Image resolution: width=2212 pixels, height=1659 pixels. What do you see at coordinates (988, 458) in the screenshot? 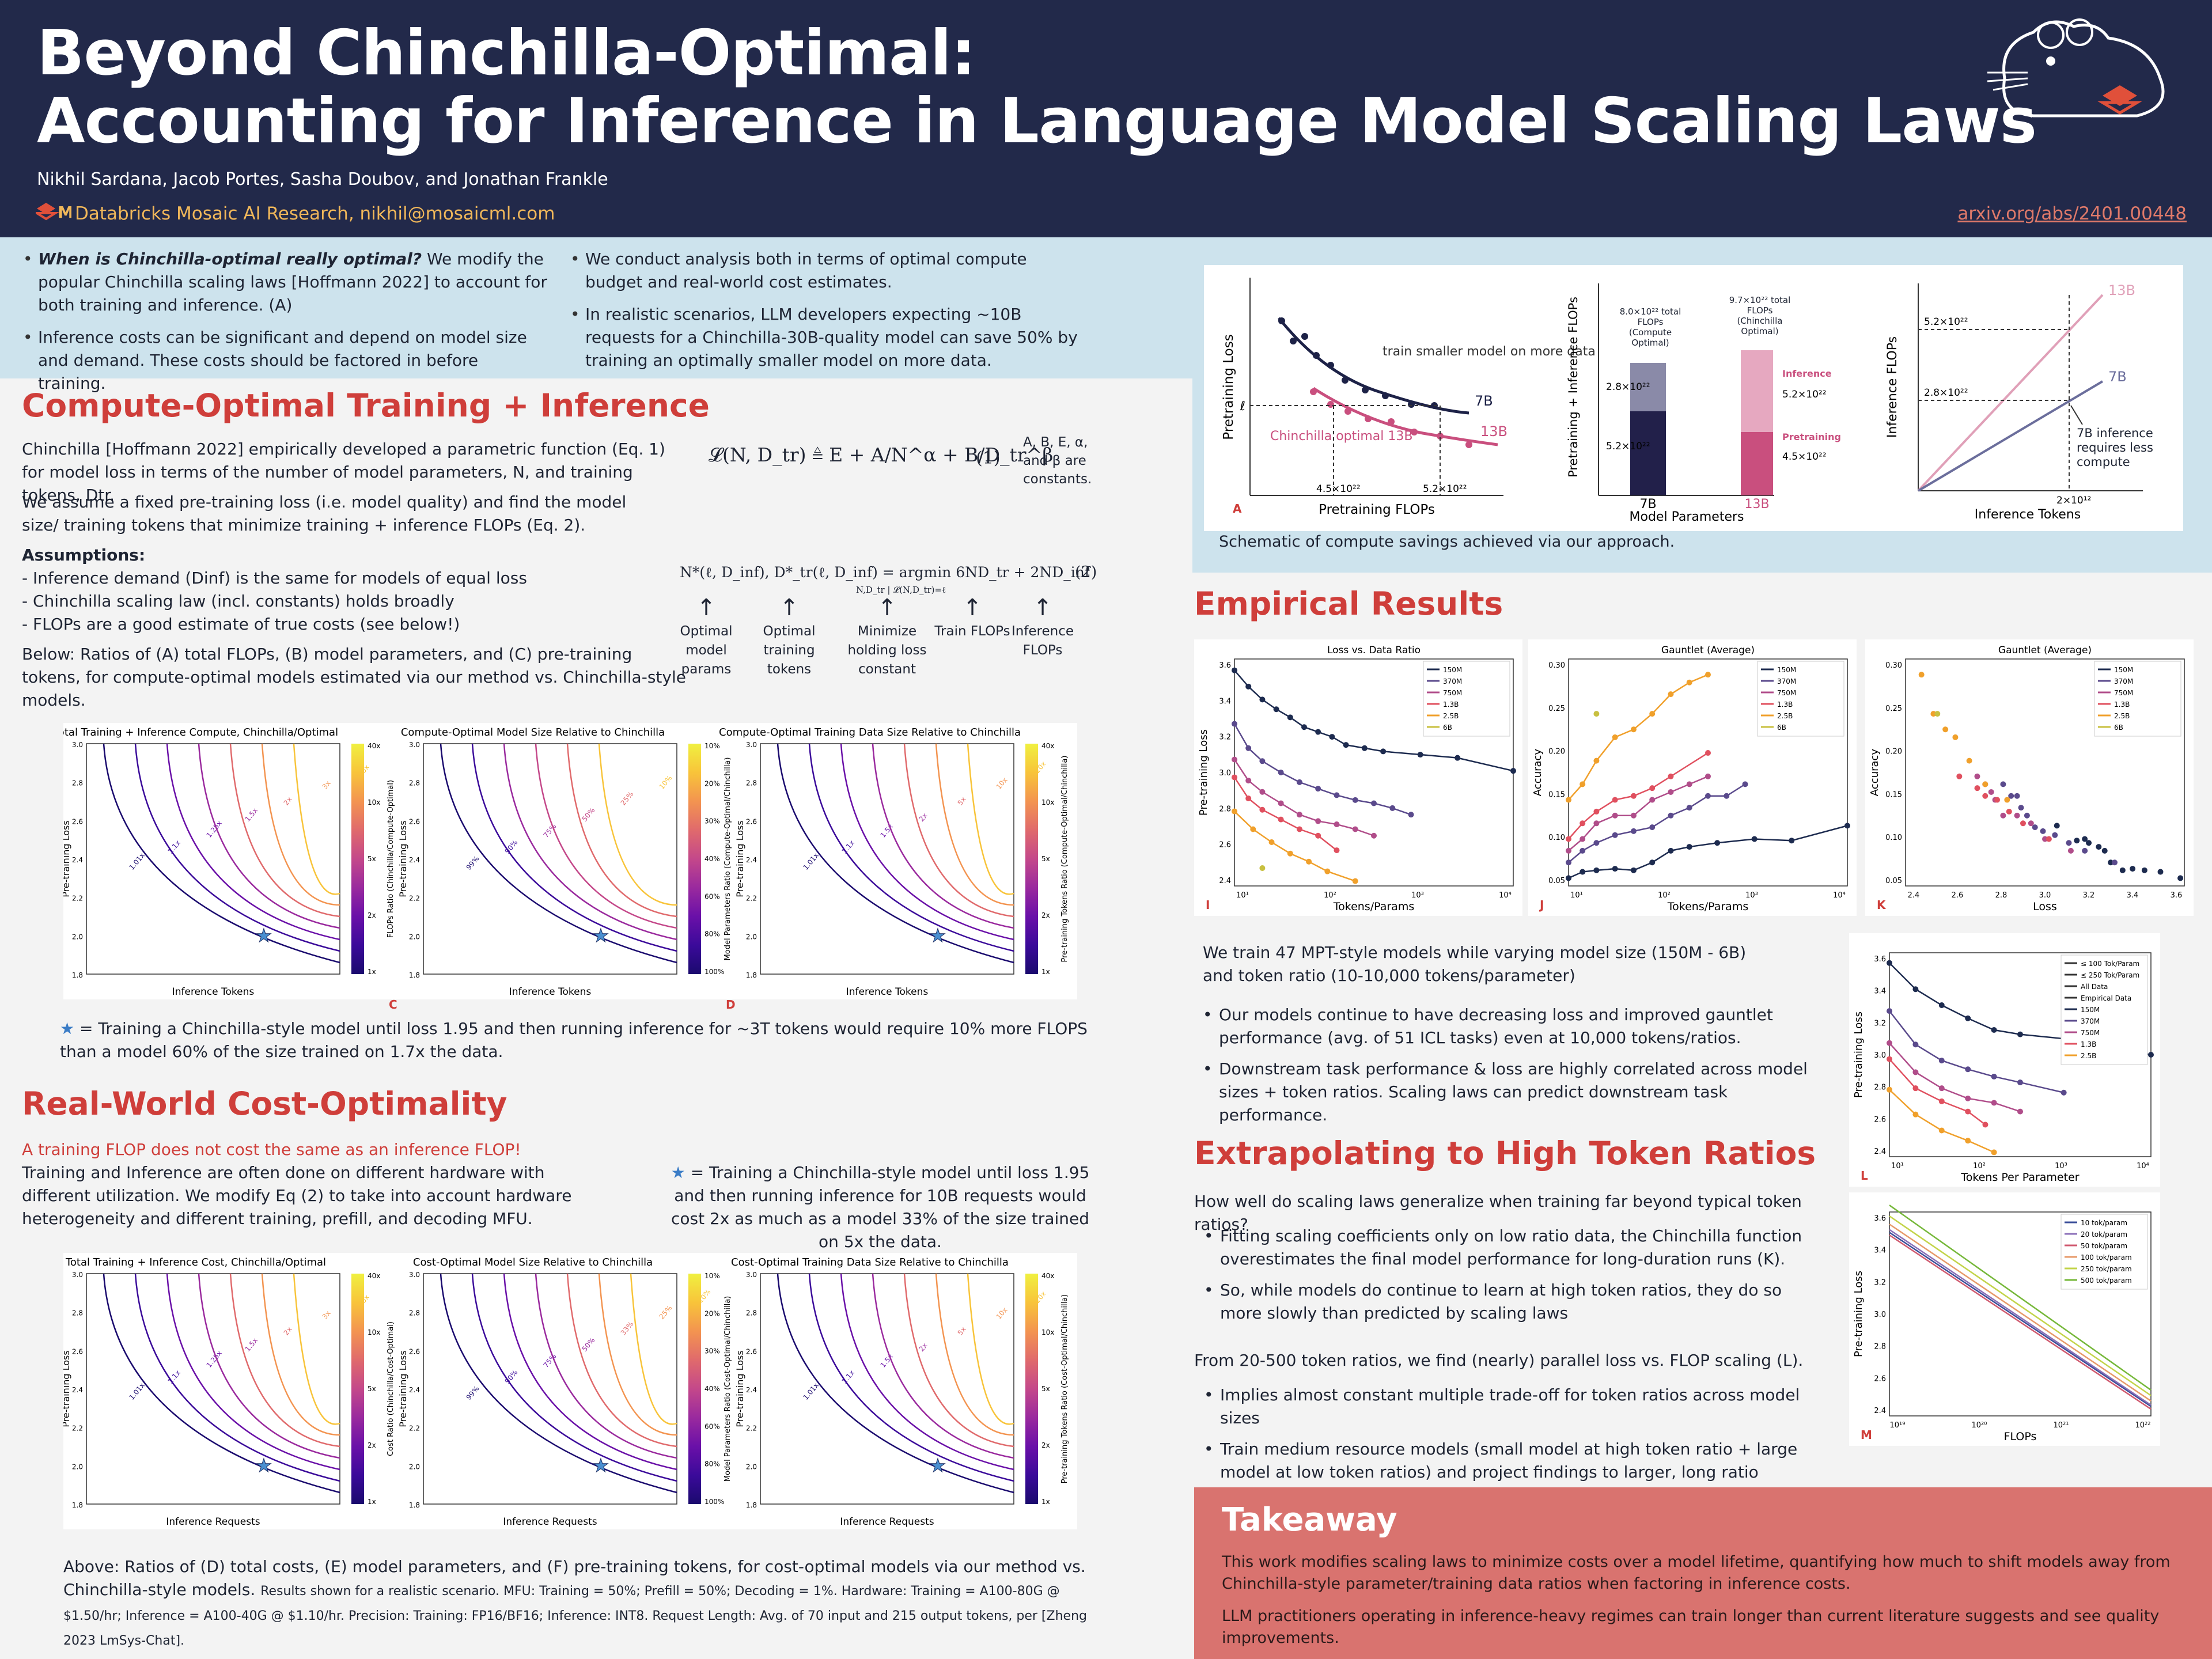
I see `equation-1-number: (1)` at bounding box center [988, 458].